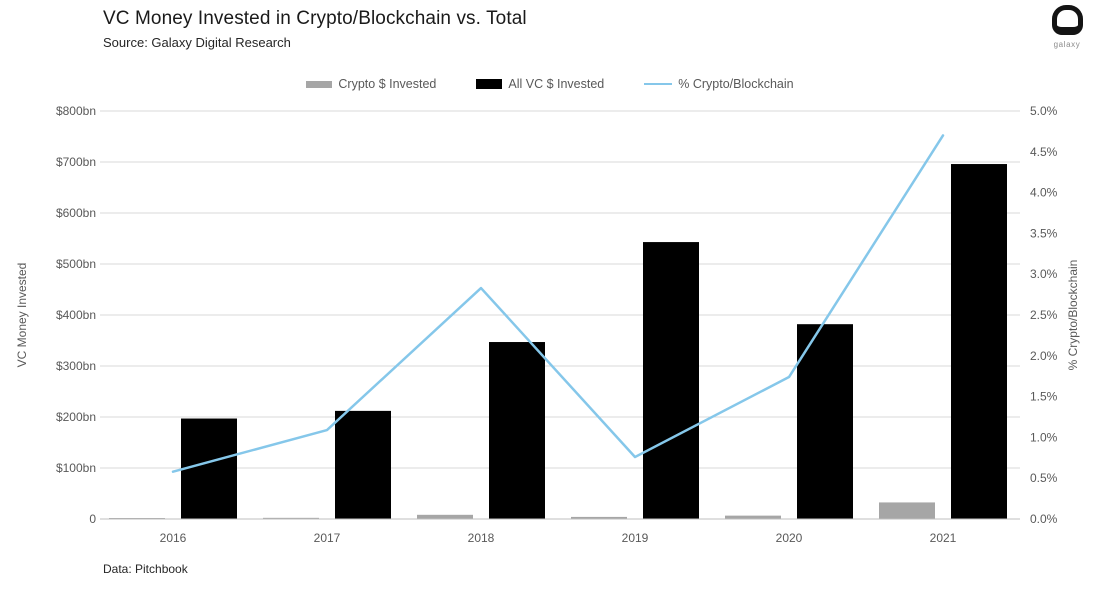  What do you see at coordinates (92, 519) in the screenshot?
I see `left-axis-tick-label: 0` at bounding box center [92, 519].